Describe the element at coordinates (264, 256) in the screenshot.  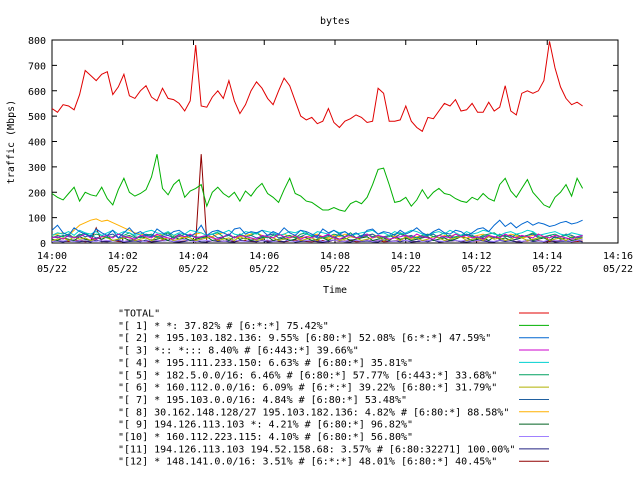
I see `x-tick-time-label: 14:06` at that location.